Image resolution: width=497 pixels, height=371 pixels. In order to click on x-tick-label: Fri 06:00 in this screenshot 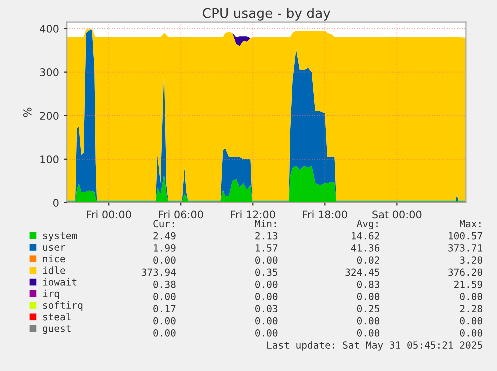, I will do `click(181, 214)`.